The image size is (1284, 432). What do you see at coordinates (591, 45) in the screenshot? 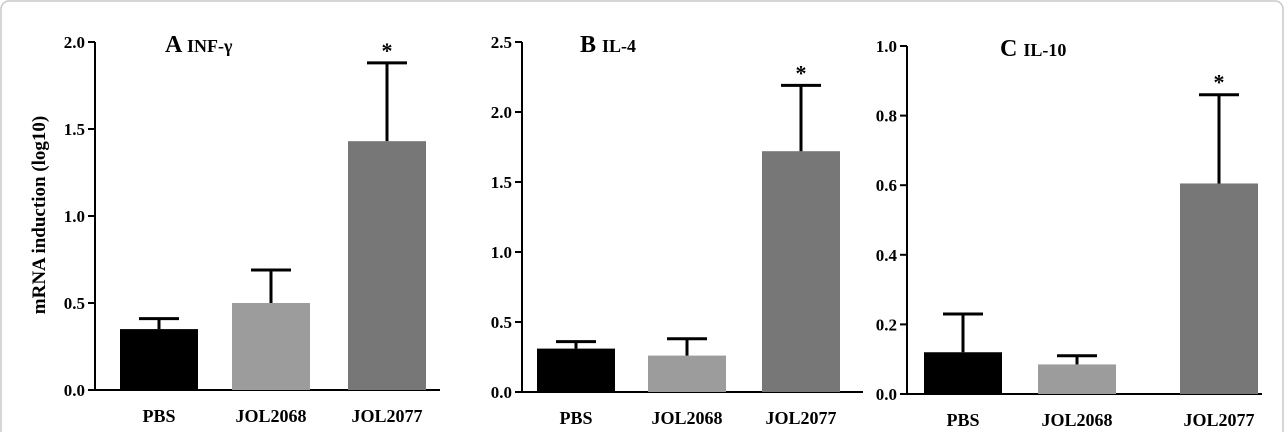
I see `panel-letter: B` at bounding box center [591, 45].